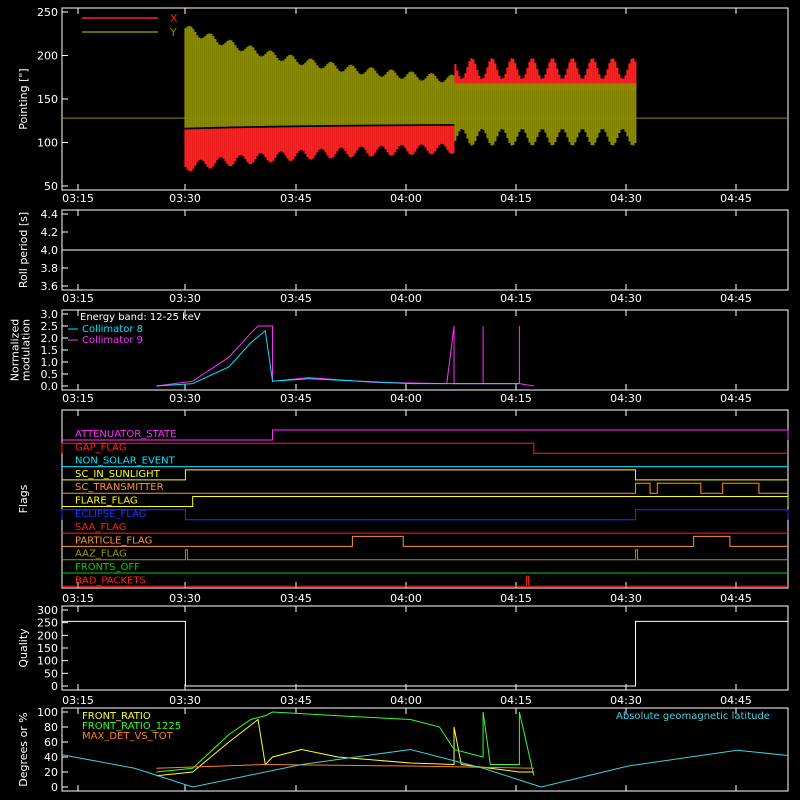 Image resolution: width=800 pixels, height=800 pixels. Describe the element at coordinates (406, 298) in the screenshot. I see `roll-period-tick-label: 04:00` at that location.